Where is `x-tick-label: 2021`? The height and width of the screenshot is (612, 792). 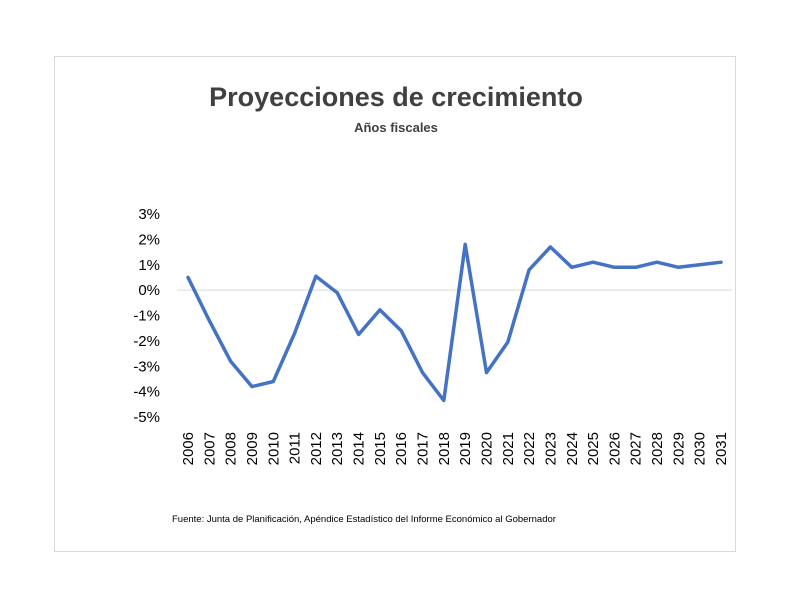 x-tick-label: 2021 is located at coordinates (508, 448).